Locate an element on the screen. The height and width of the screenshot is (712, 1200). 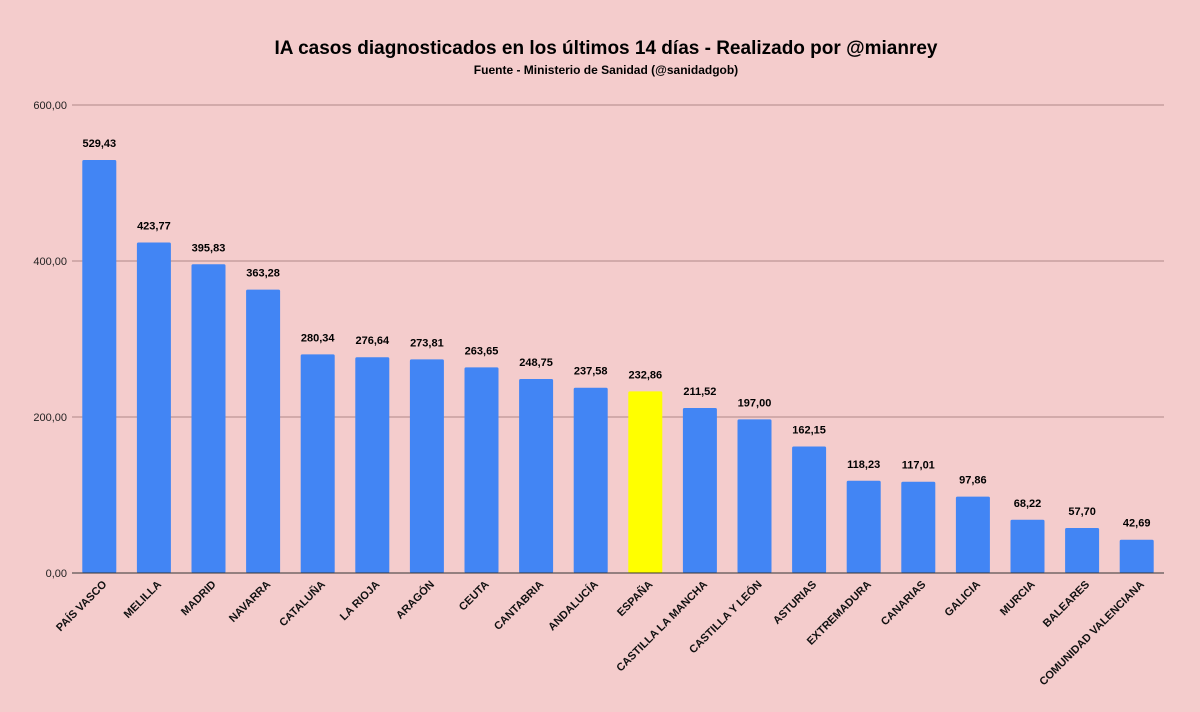
data-label: 273,81 is located at coordinates (427, 343).